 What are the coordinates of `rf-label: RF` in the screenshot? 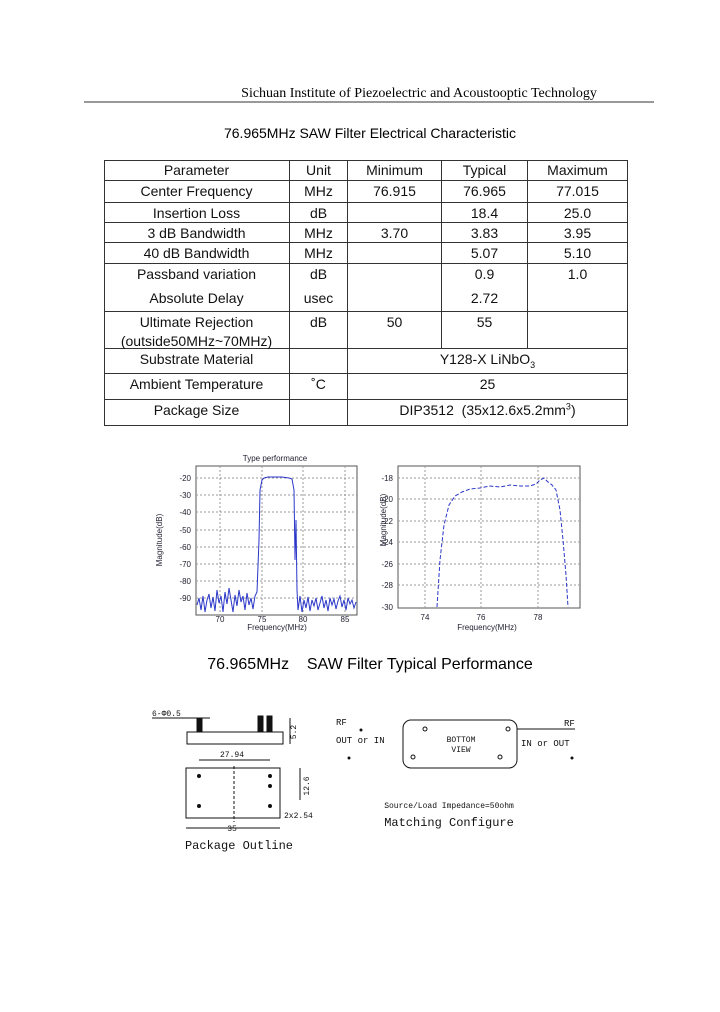 It's located at (569, 724).